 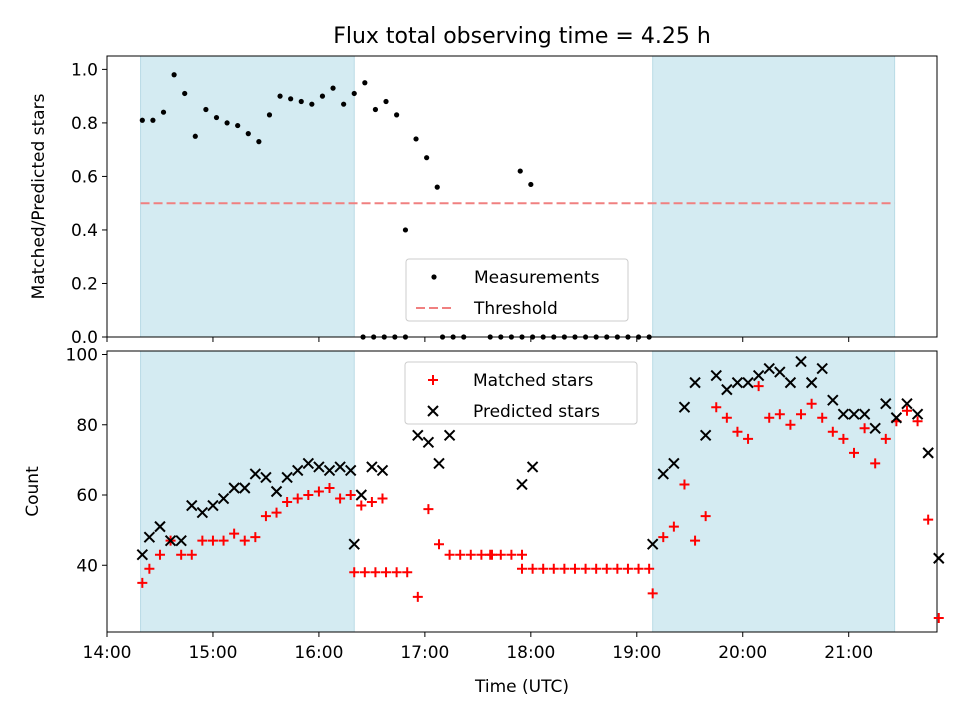 I want to click on x-tick-label: 17:00, so click(x=424, y=653).